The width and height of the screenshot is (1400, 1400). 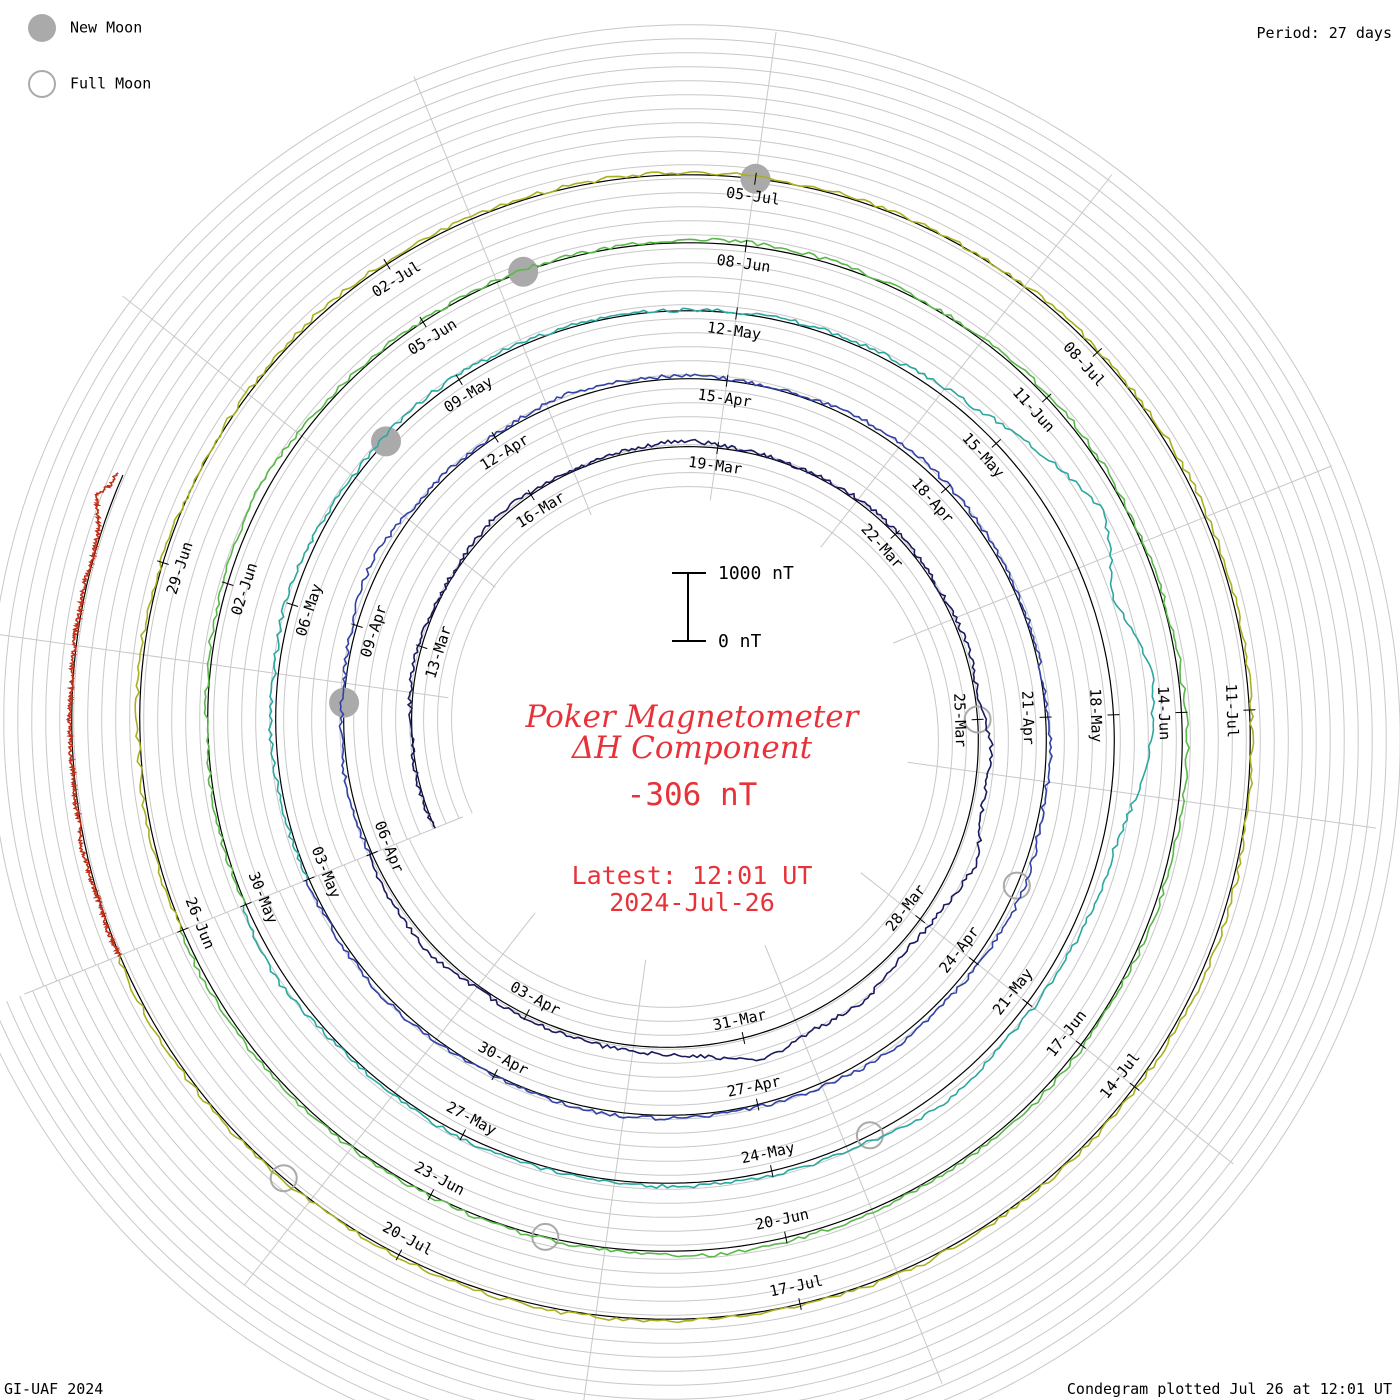 I want to click on period-label: Period: 27 days, so click(x=1324, y=33).